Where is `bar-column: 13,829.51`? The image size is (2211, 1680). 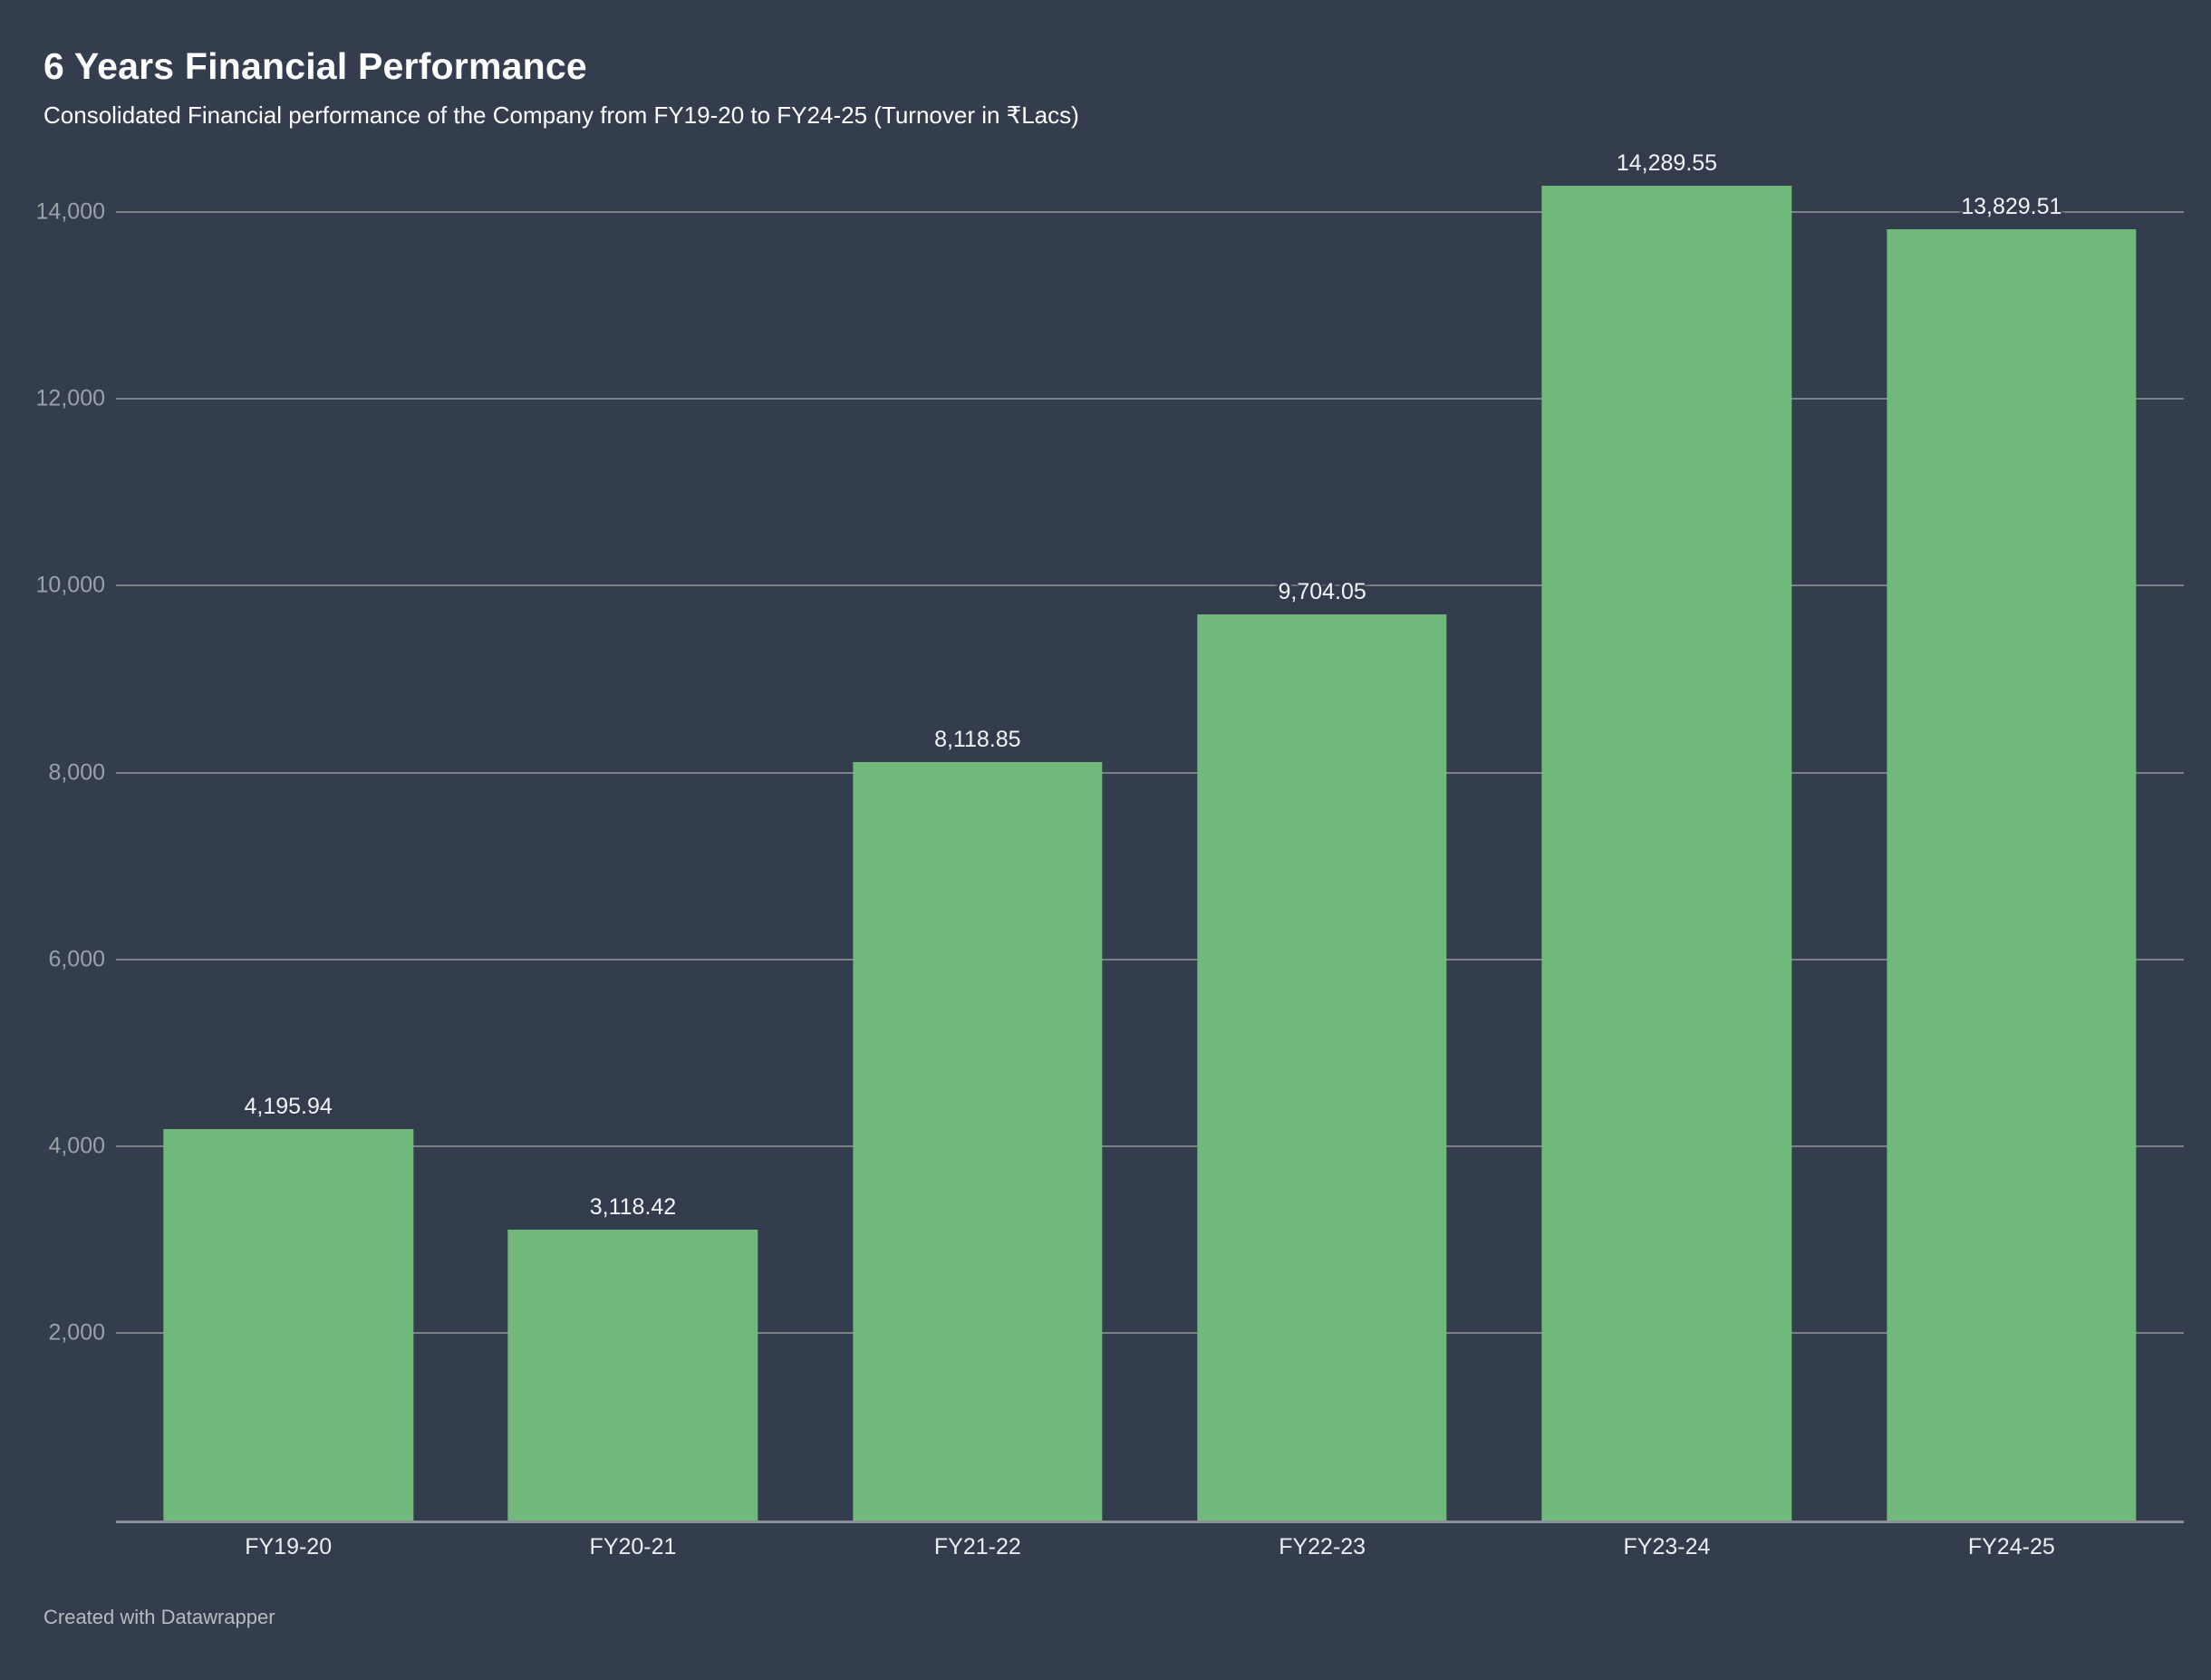
bar-column: 13,829.51 is located at coordinates (2012, 833).